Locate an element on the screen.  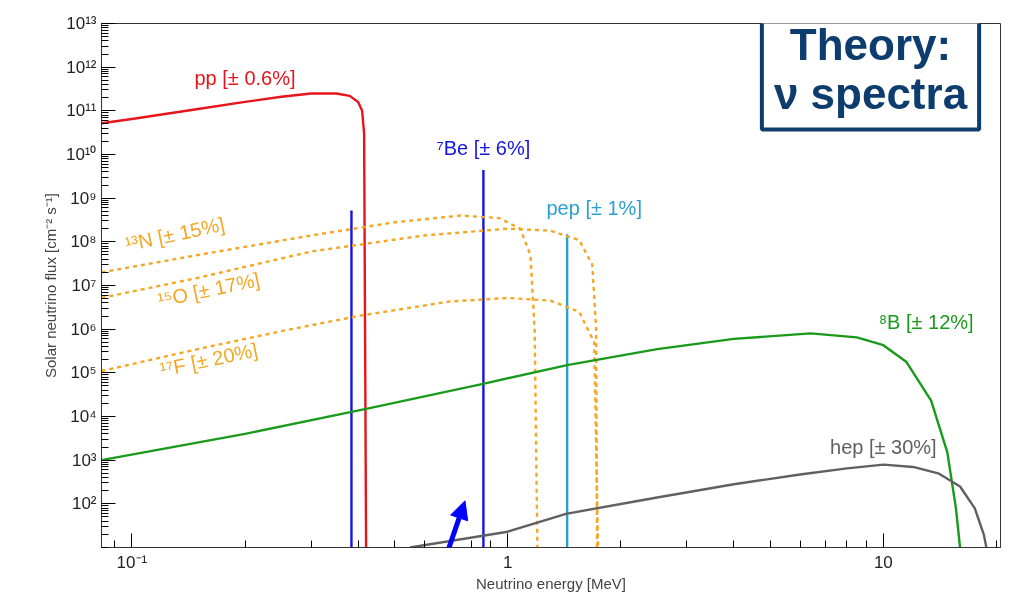
y-tick-label: 10⁹ is located at coordinates (83, 198).